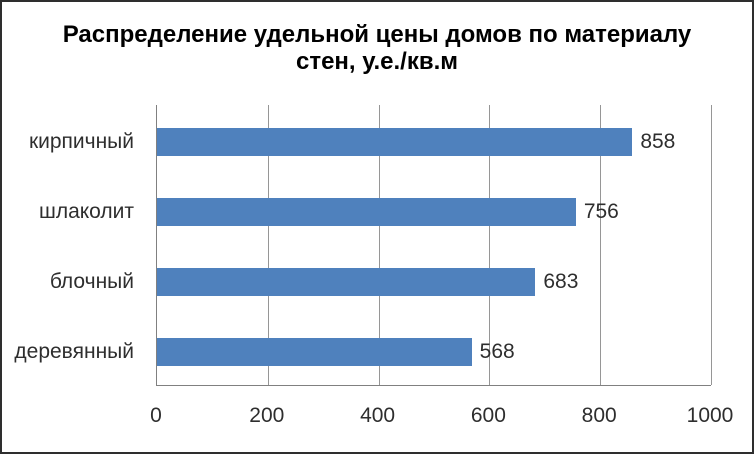 This screenshot has width=754, height=454. I want to click on bar-slag, so click(366, 212).